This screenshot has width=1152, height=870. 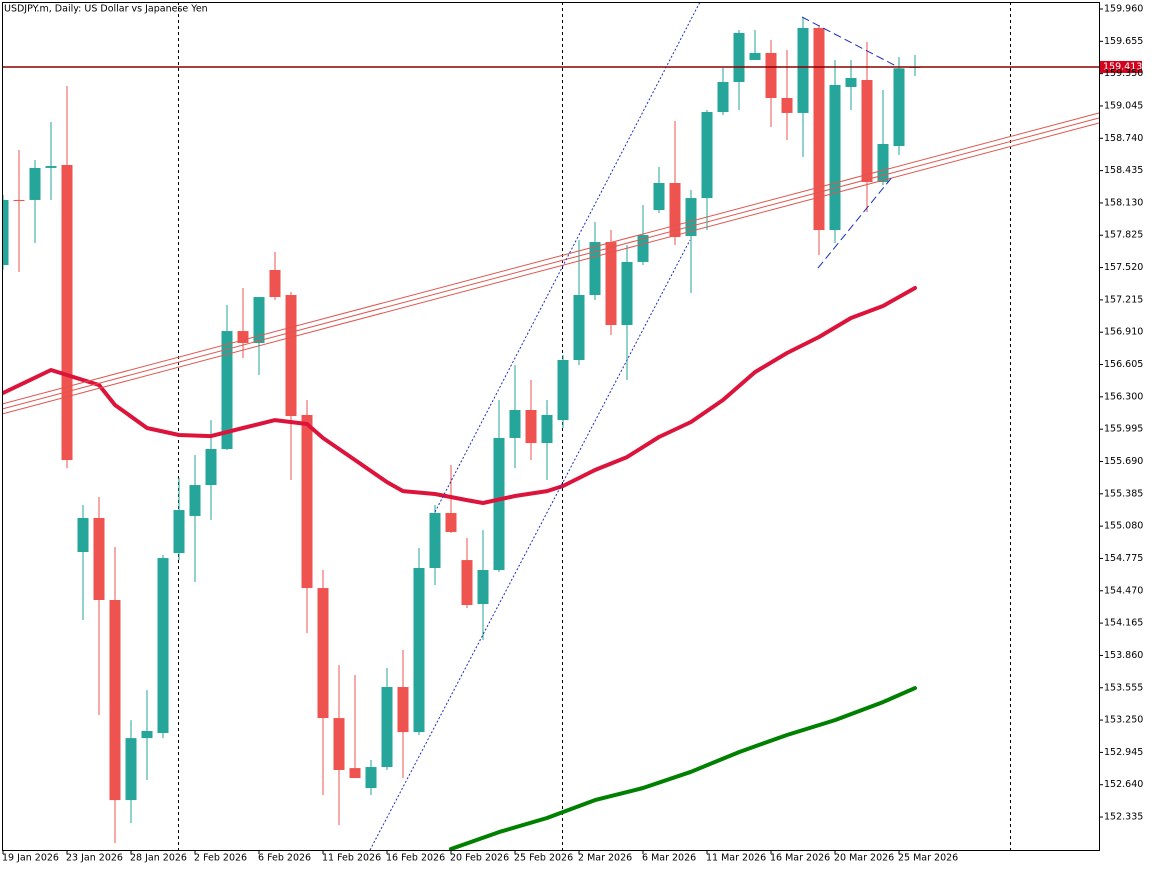 What do you see at coordinates (1123, 526) in the screenshot?
I see `y-tick-label: 155.080` at bounding box center [1123, 526].